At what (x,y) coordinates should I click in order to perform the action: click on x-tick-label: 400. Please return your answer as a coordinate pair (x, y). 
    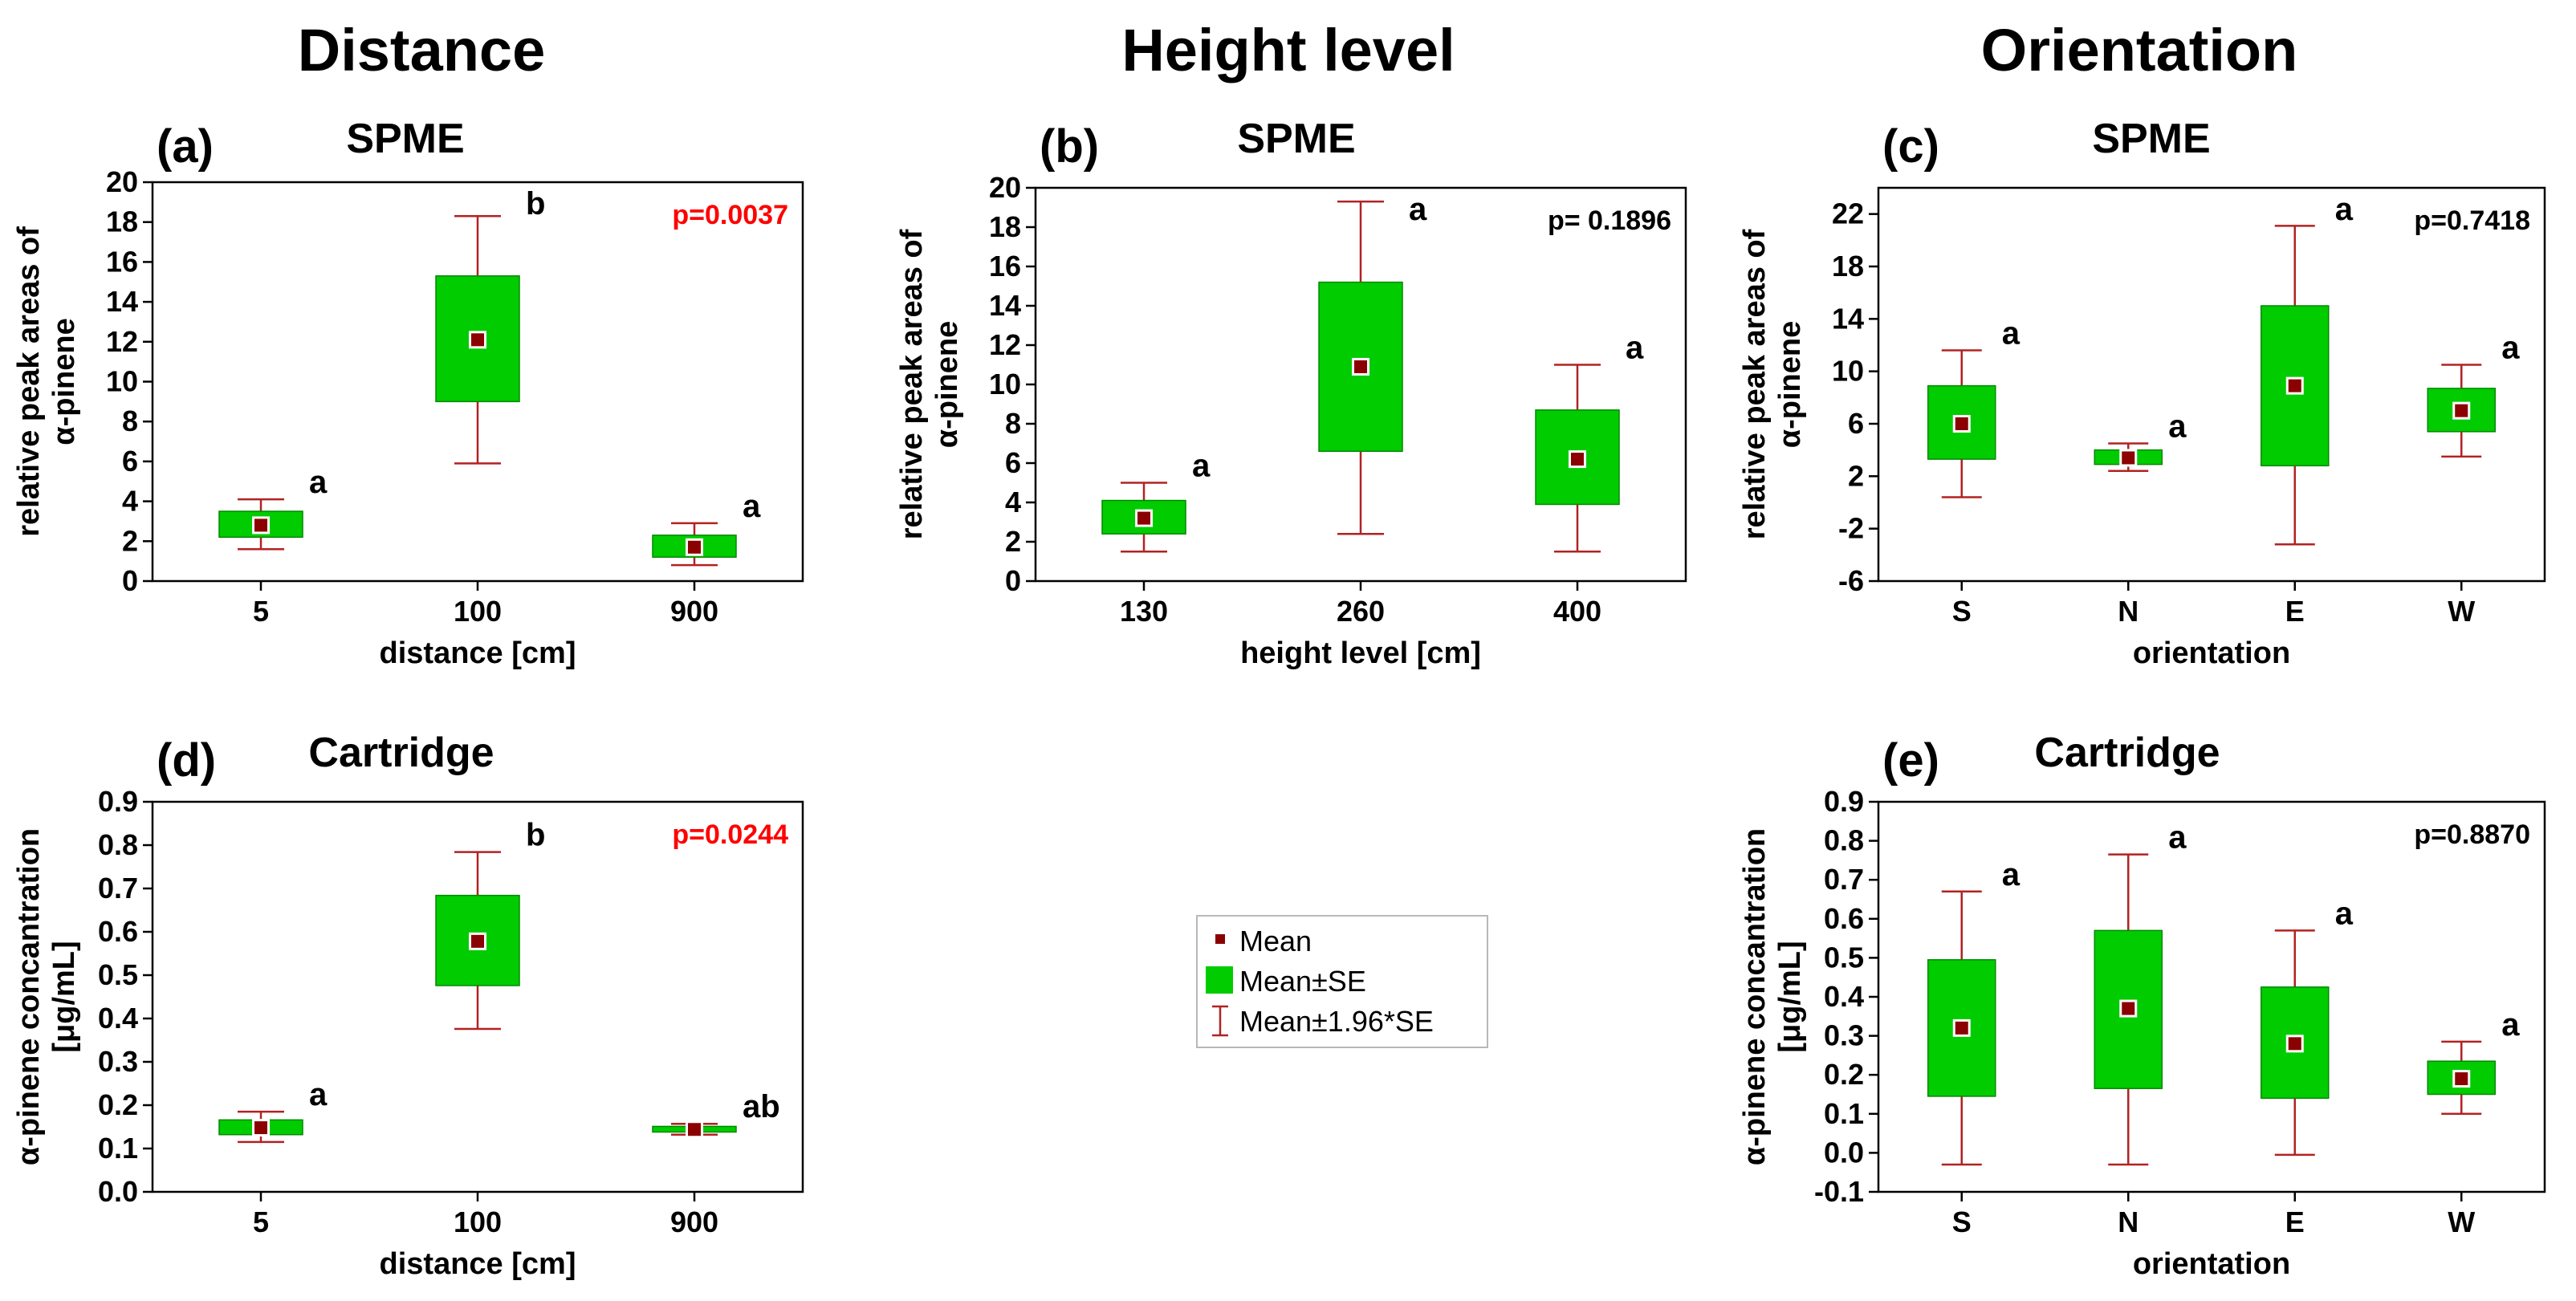
    Looking at the image, I should click on (1577, 611).